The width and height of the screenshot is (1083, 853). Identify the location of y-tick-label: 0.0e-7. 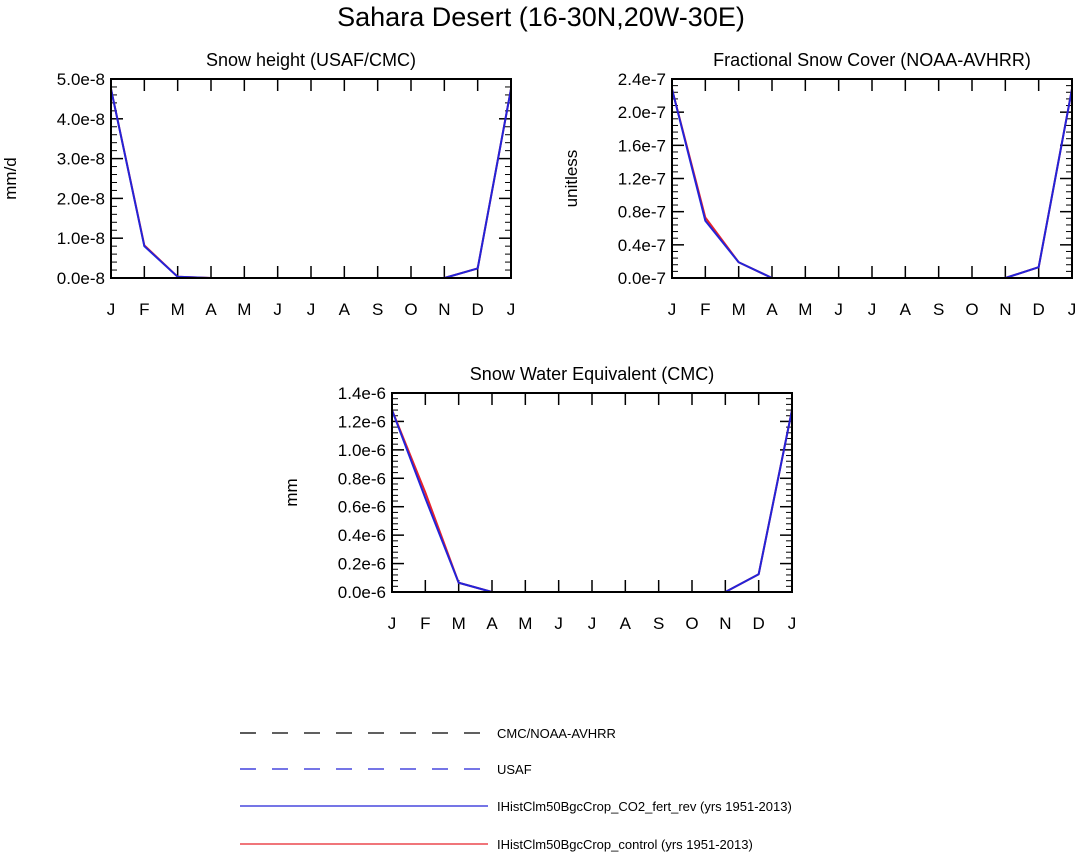
(642, 278).